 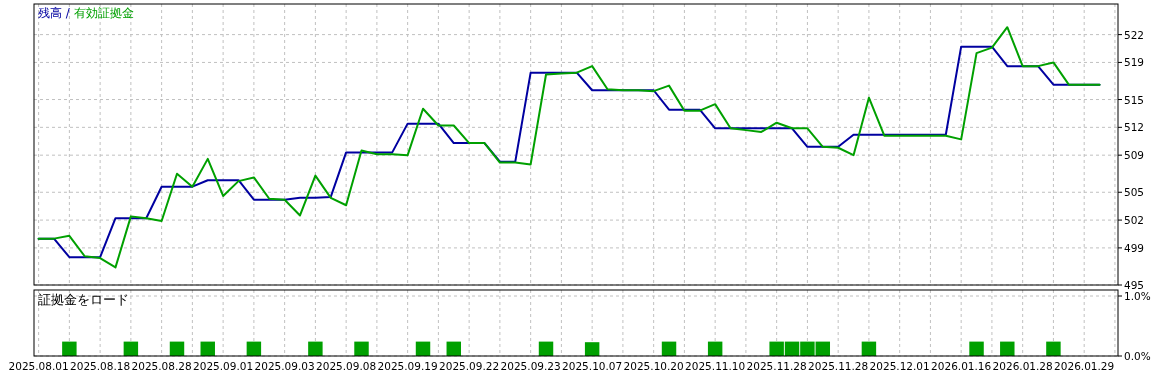 I want to click on x-tick-label: 2026.01.29, so click(x=1084, y=366).